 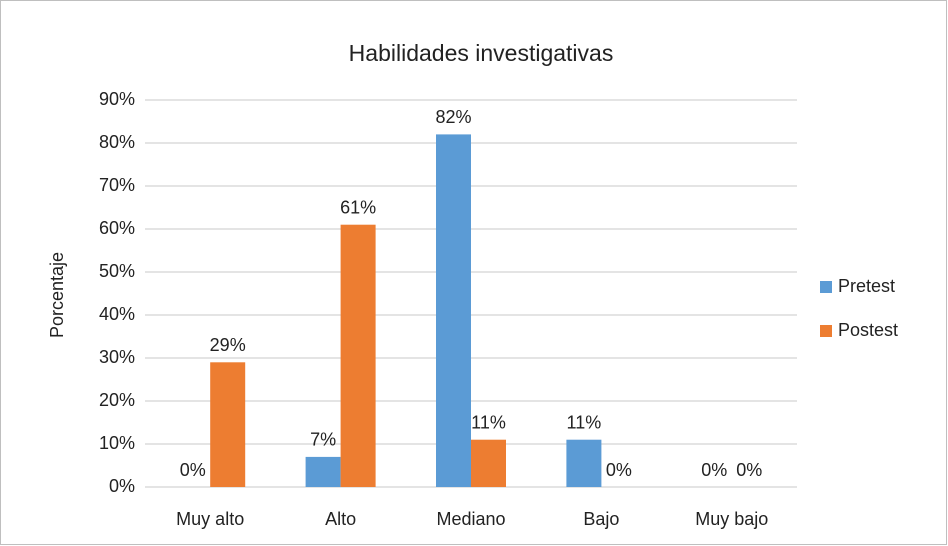 I want to click on y-tick-label: 30%, so click(x=117, y=357).